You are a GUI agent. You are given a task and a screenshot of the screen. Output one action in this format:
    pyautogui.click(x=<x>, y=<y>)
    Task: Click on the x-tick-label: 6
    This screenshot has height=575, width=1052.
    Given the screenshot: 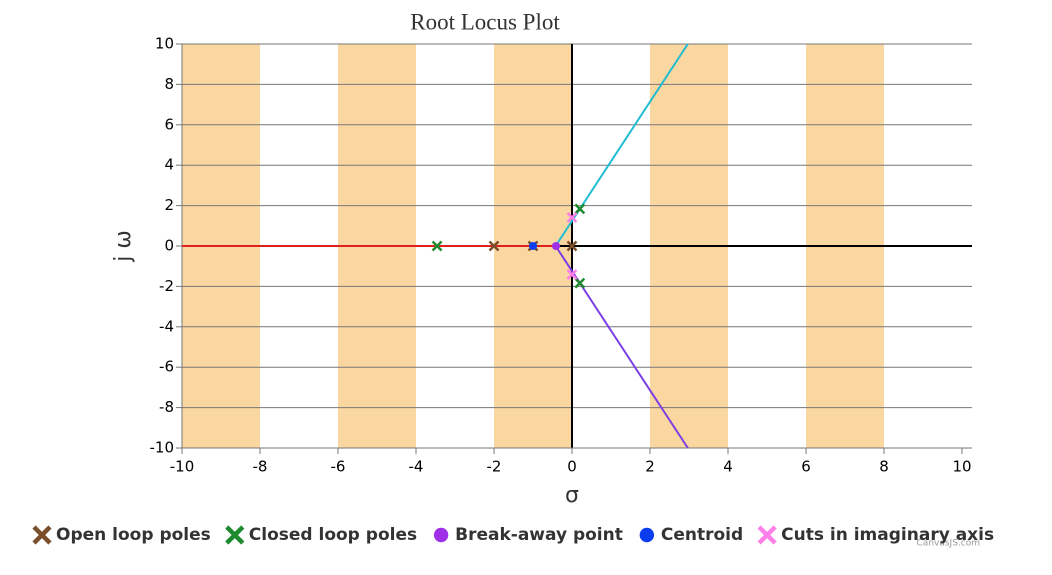 What is the action you would take?
    pyautogui.click(x=806, y=467)
    